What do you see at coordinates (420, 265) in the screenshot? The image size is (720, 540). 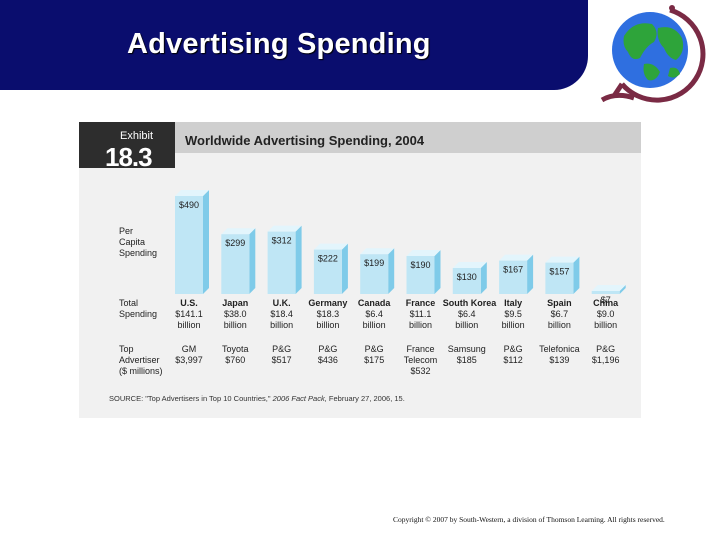 I see `bar-value-label: $190` at bounding box center [420, 265].